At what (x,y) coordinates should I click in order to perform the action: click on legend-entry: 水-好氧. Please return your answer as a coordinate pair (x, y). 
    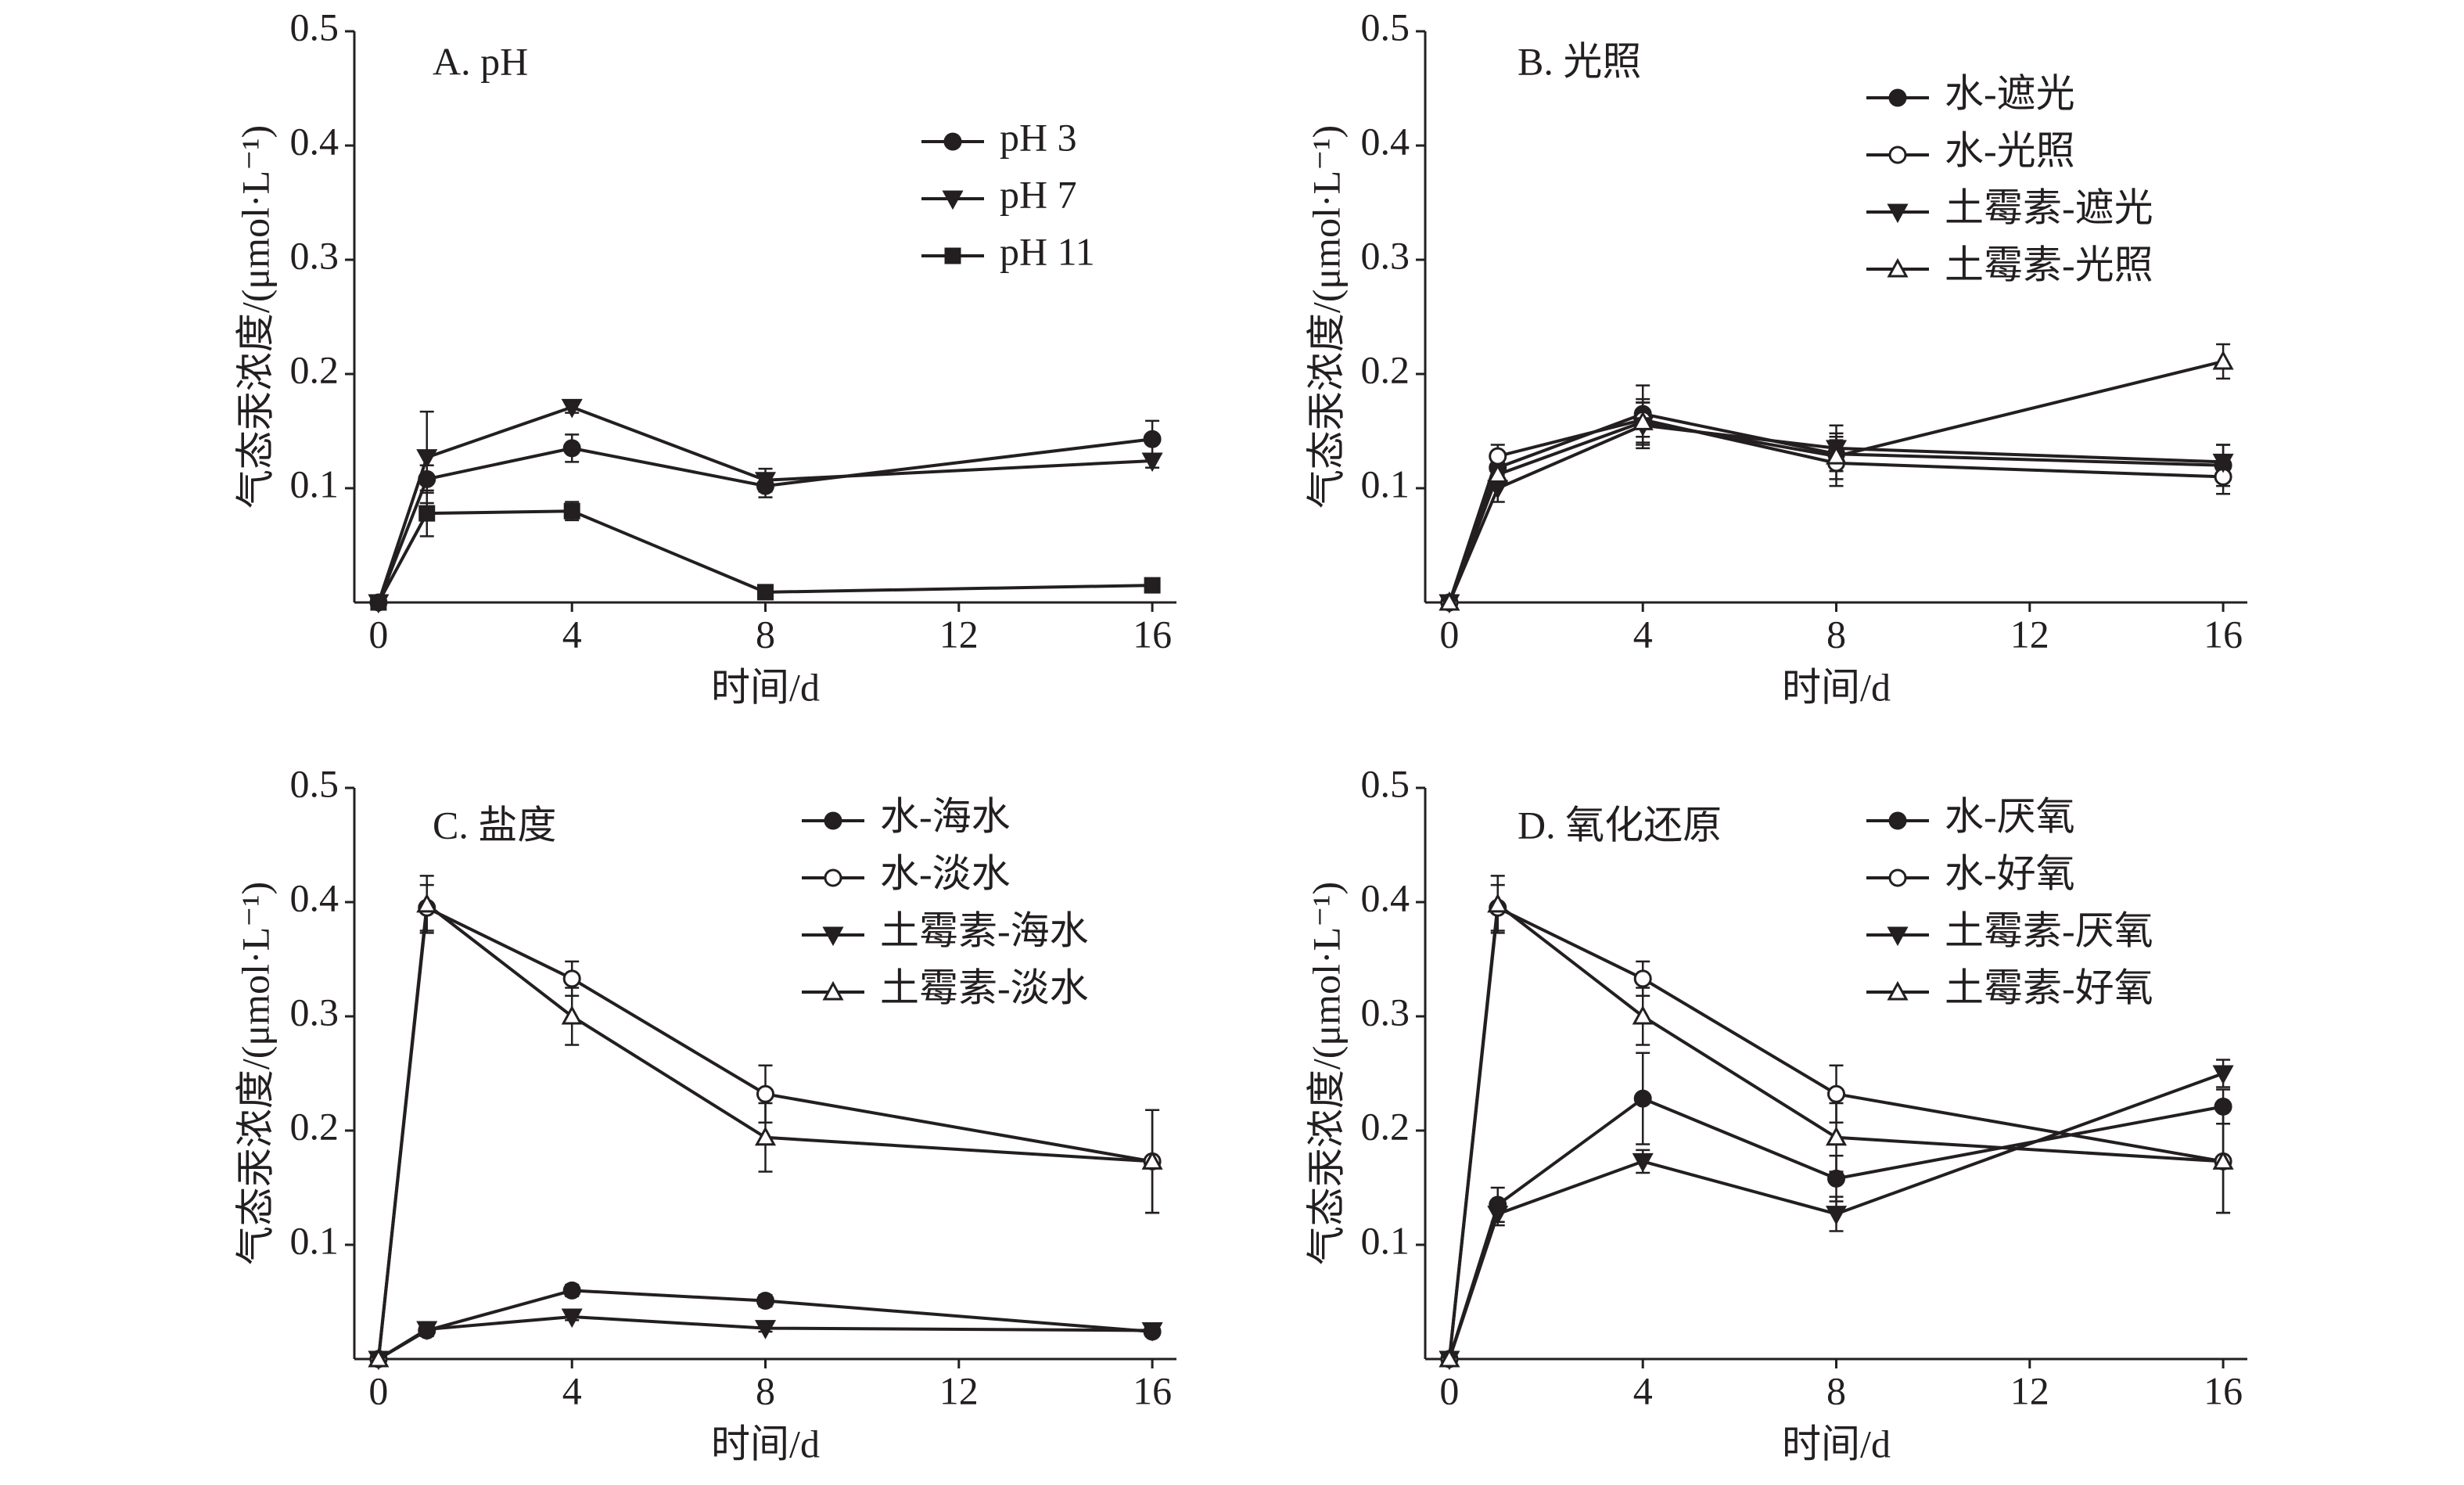
    Looking at the image, I should click on (1970, 873).